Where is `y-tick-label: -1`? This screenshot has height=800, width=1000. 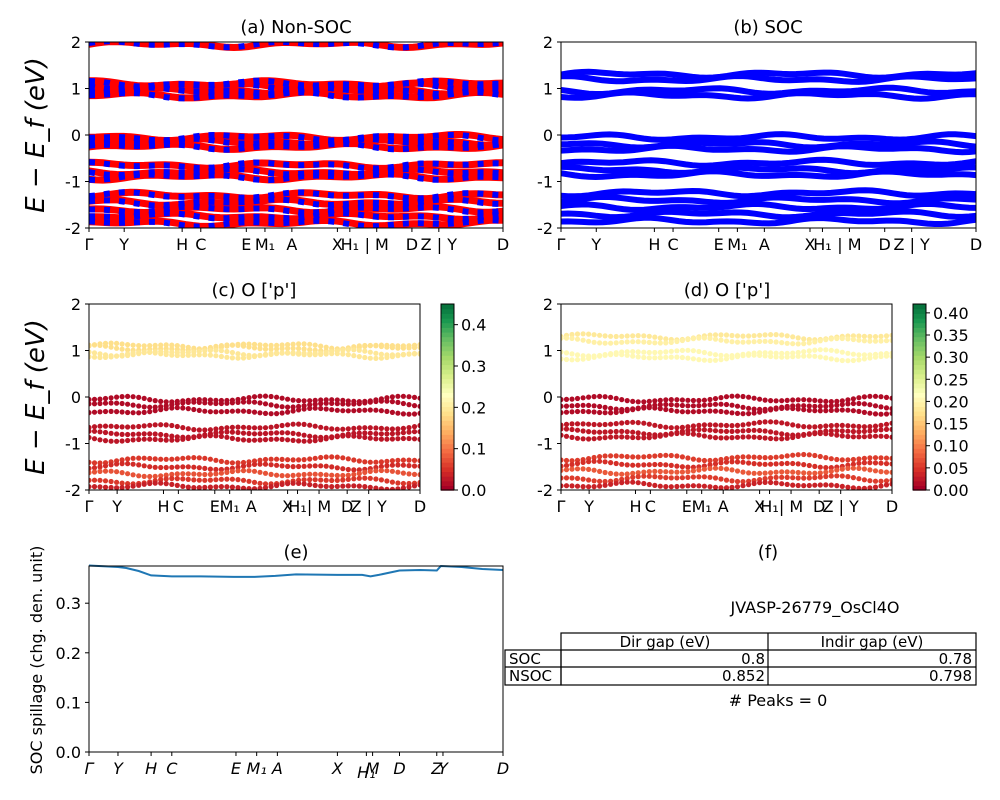
y-tick-label: -1 is located at coordinates (73, 182).